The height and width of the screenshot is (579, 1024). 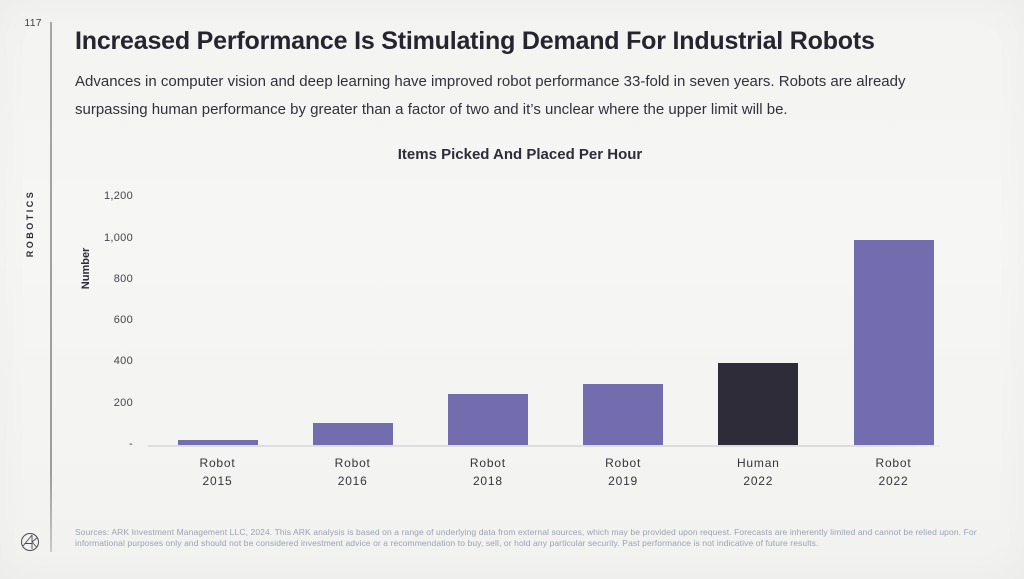 I want to click on bar-human-2022, so click(x=758, y=404).